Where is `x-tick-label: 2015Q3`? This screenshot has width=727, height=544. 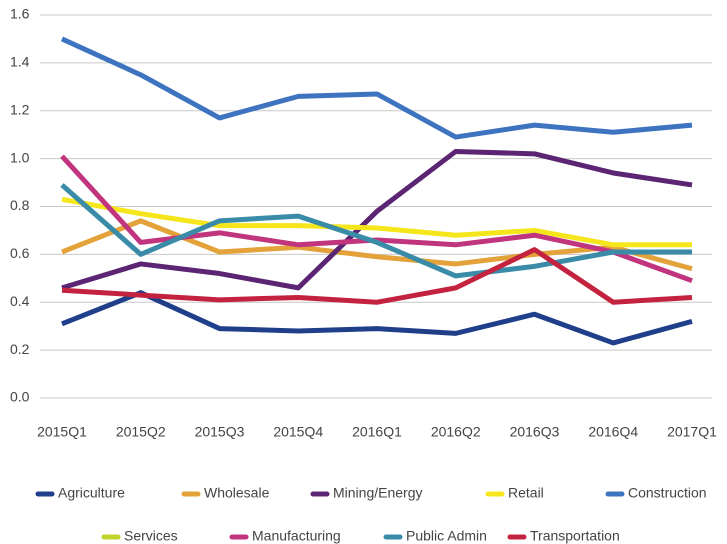 x-tick-label: 2015Q3 is located at coordinates (220, 432).